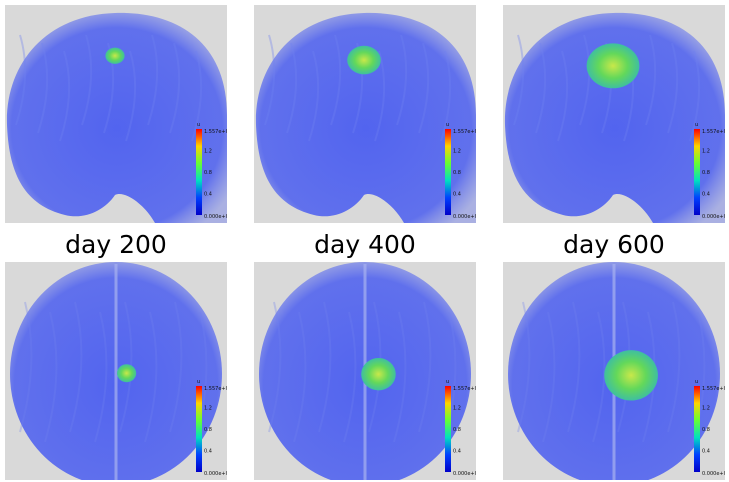  Describe the element at coordinates (365, 244) in the screenshot. I see `day-label-400: day 400` at that location.